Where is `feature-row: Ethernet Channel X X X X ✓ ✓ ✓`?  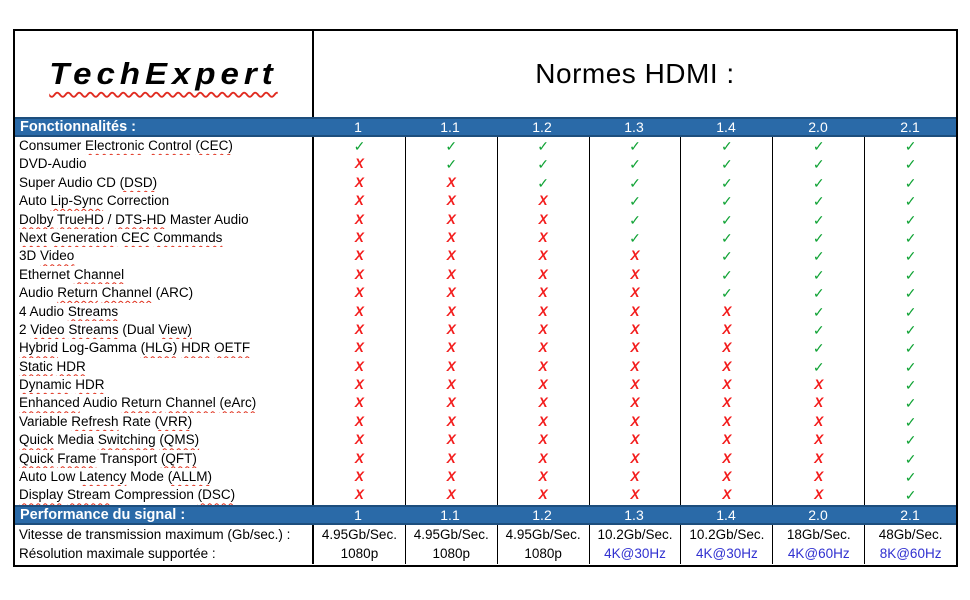 feature-row: Ethernet Channel X X X X ✓ ✓ ✓ is located at coordinates (485, 275).